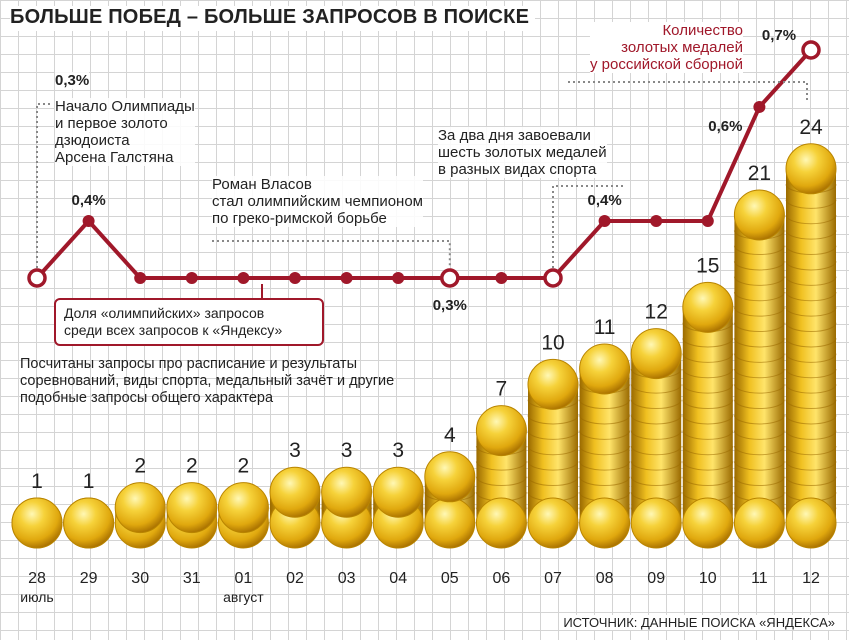 The height and width of the screenshot is (640, 849). I want to click on x-tick-label: 06, so click(502, 578).